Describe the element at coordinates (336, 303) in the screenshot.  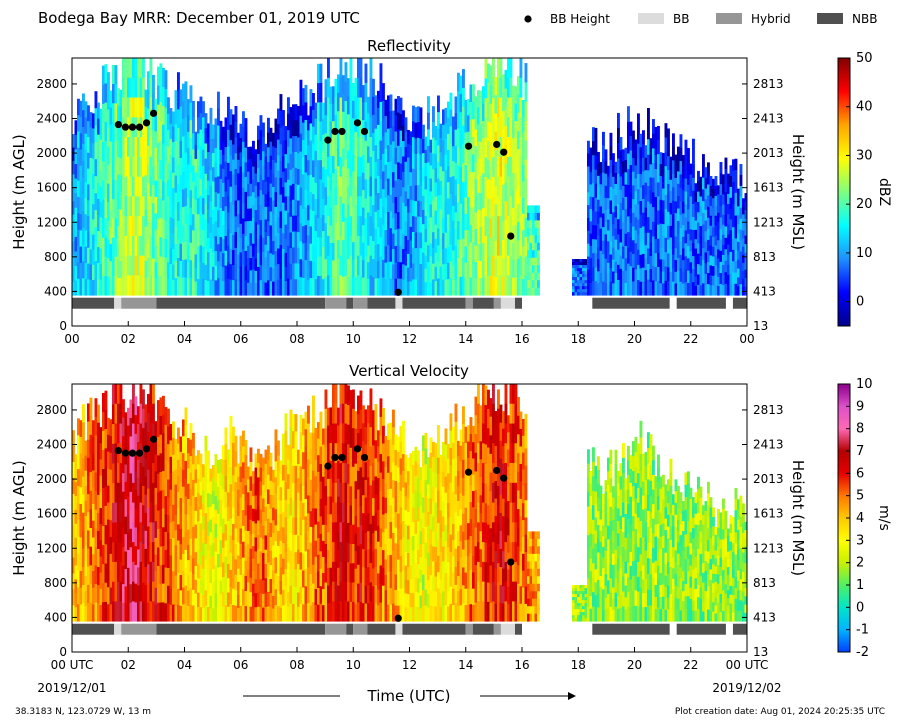
I see `reflectivity-class-segment-hybrid` at that location.